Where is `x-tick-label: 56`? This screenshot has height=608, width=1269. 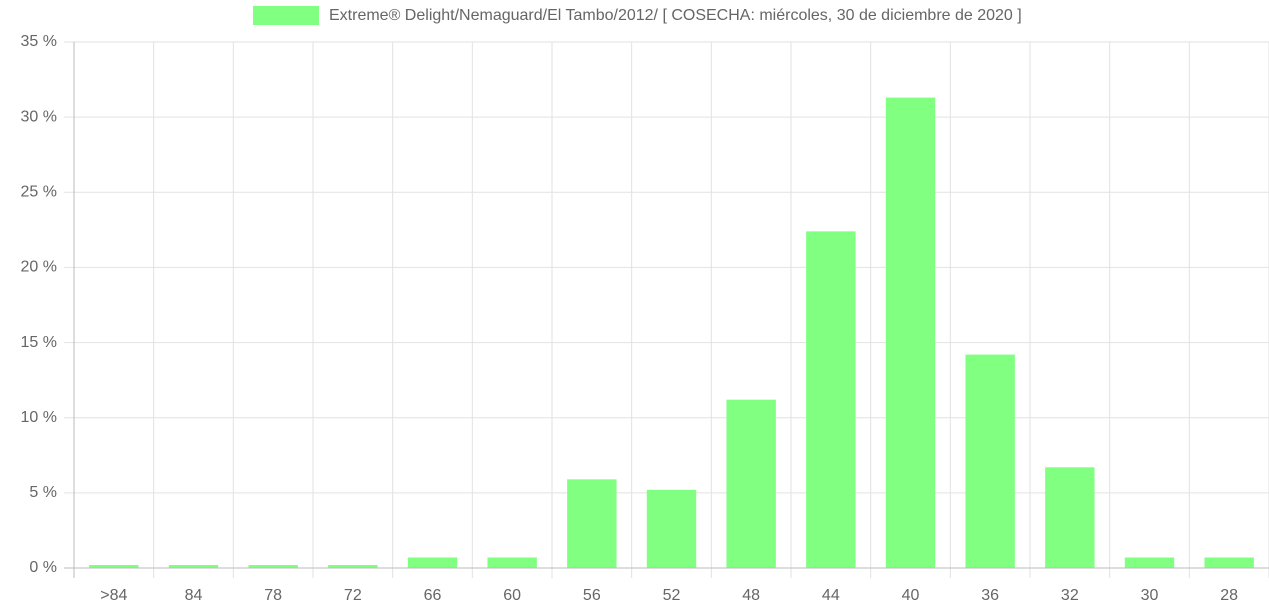 x-tick-label: 56 is located at coordinates (592, 595).